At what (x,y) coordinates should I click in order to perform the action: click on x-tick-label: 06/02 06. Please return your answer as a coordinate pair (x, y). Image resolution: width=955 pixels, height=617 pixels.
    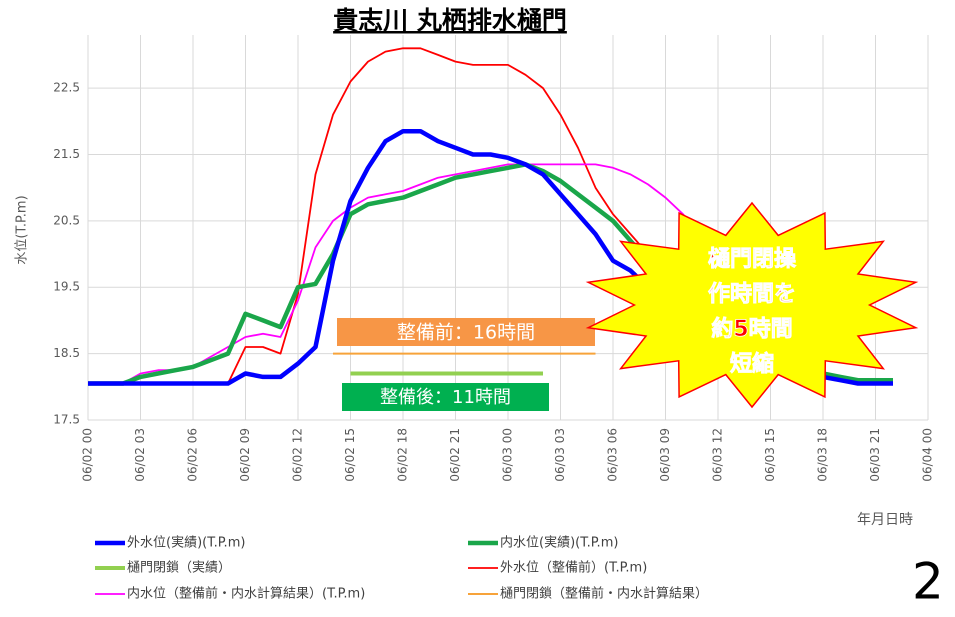
    Looking at the image, I should click on (193, 455).